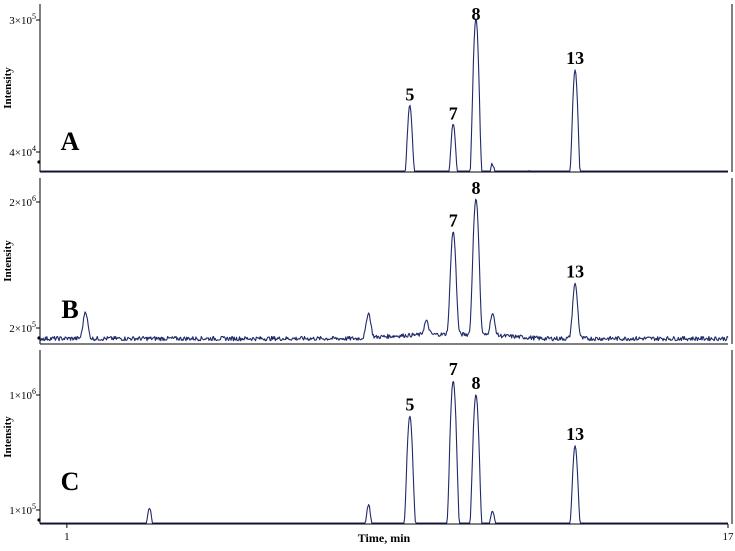 Image resolution: width=735 pixels, height=551 pixels. What do you see at coordinates (453, 113) in the screenshot?
I see `peak-label-A-7: 7` at bounding box center [453, 113].